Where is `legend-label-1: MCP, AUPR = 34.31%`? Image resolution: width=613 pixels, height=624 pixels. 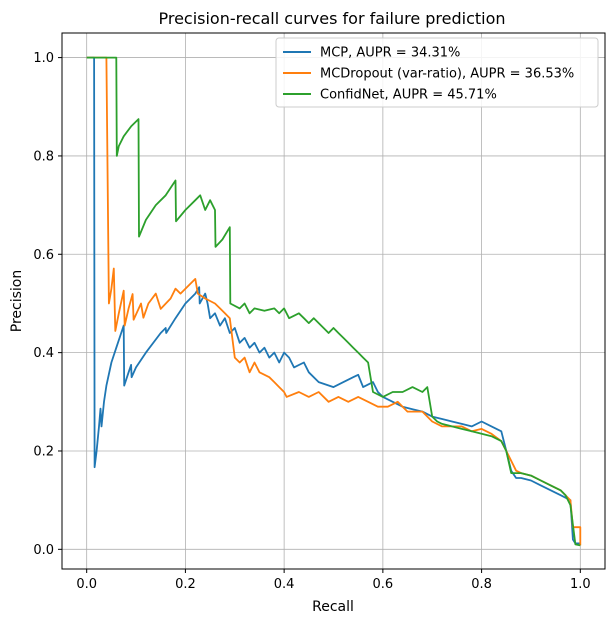
legend-label-1: MCP, AUPR = 34.31% is located at coordinates (390, 53).